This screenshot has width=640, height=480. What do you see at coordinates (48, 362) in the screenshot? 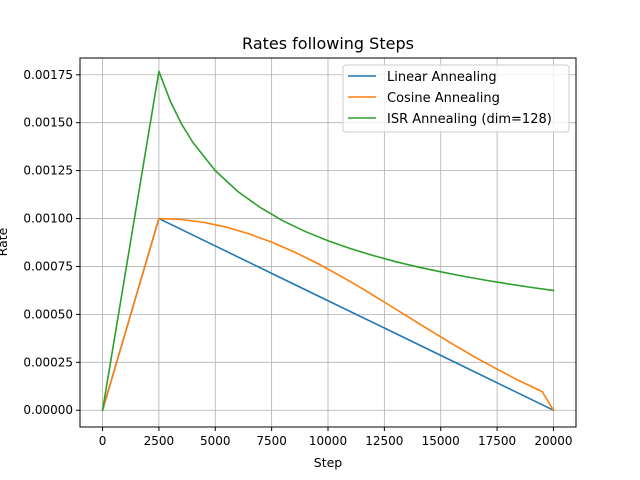
I see `y-tick-label: 0.00025` at bounding box center [48, 362].